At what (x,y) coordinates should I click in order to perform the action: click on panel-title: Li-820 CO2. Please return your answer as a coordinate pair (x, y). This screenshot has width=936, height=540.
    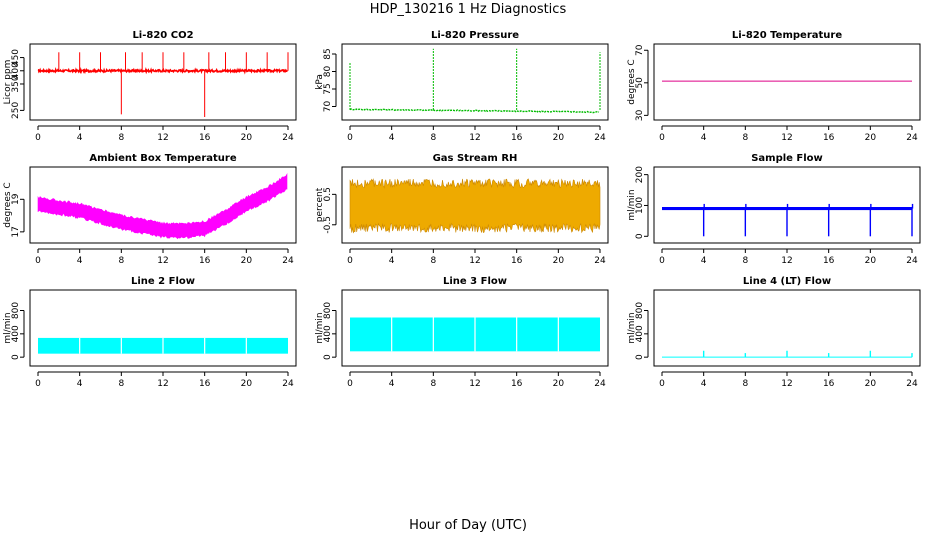
    Looking at the image, I should click on (162, 35).